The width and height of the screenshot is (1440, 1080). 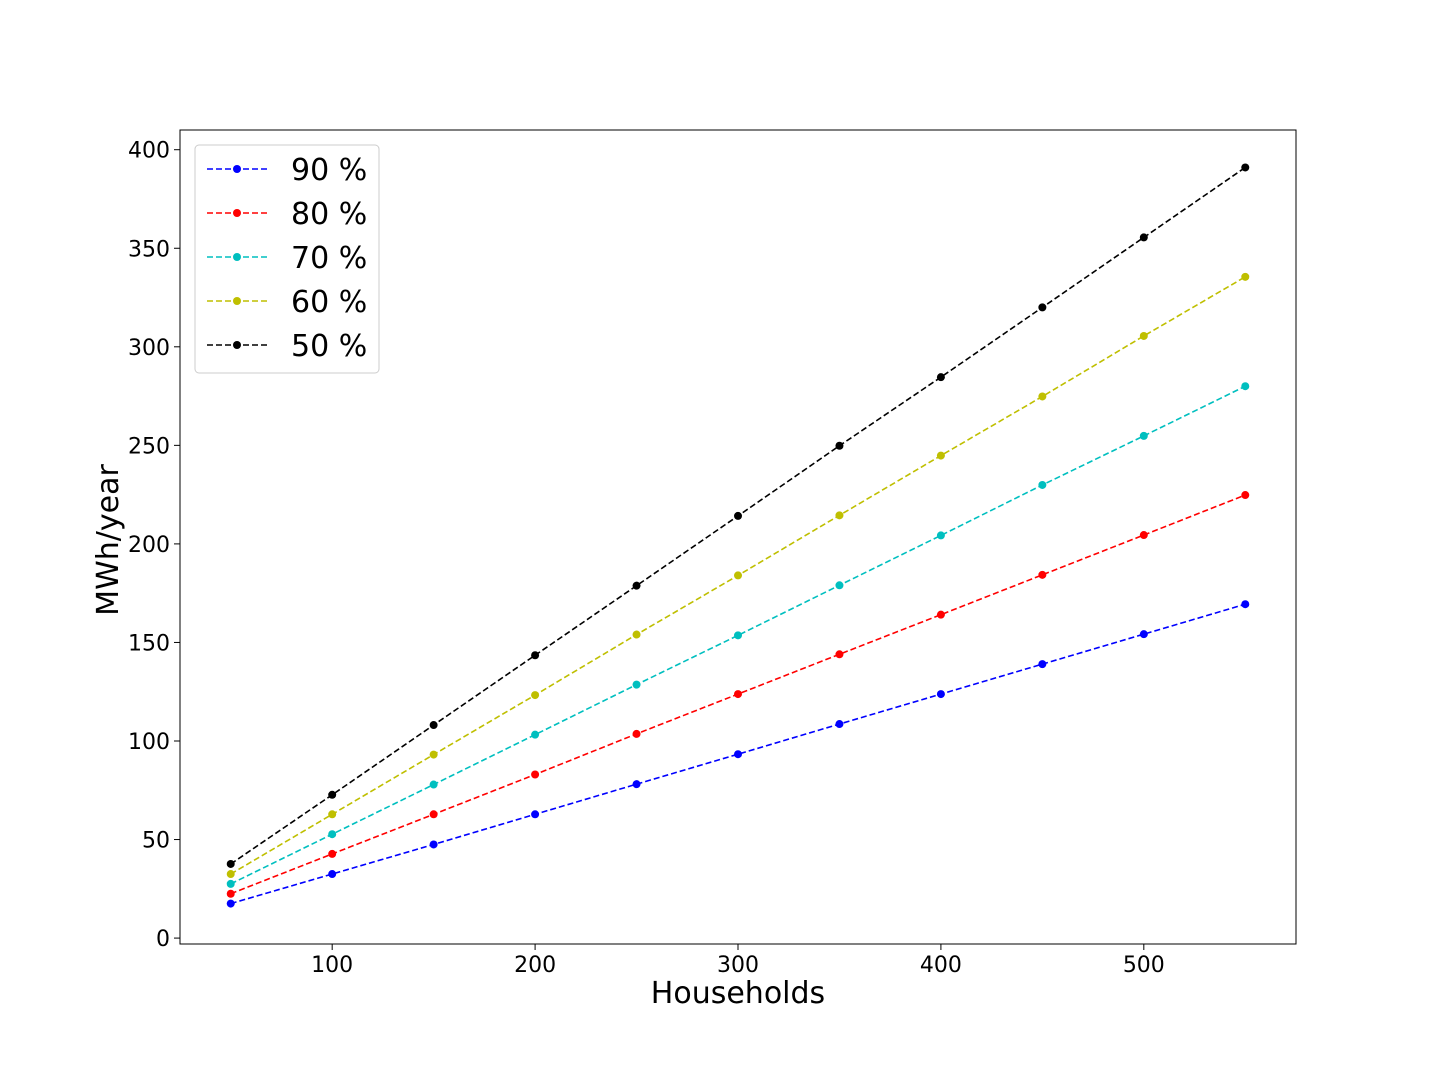 I want to click on x-tick-label: 200, so click(x=535, y=965).